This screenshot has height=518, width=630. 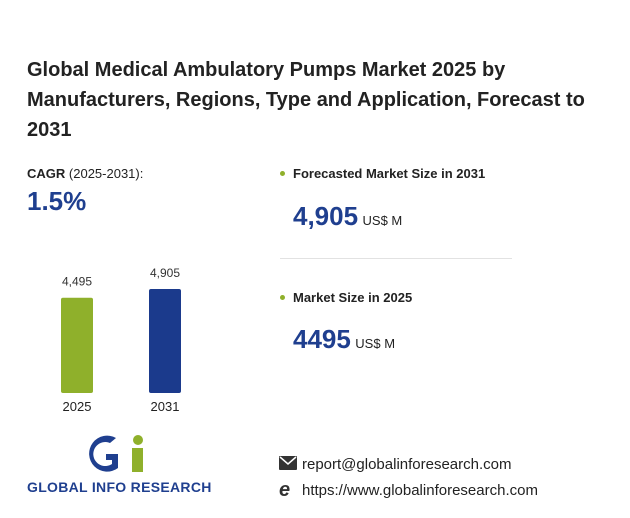 What do you see at coordinates (121, 340) in the screenshot?
I see `bar-chart: 4,495 2025 4,905 2031` at bounding box center [121, 340].